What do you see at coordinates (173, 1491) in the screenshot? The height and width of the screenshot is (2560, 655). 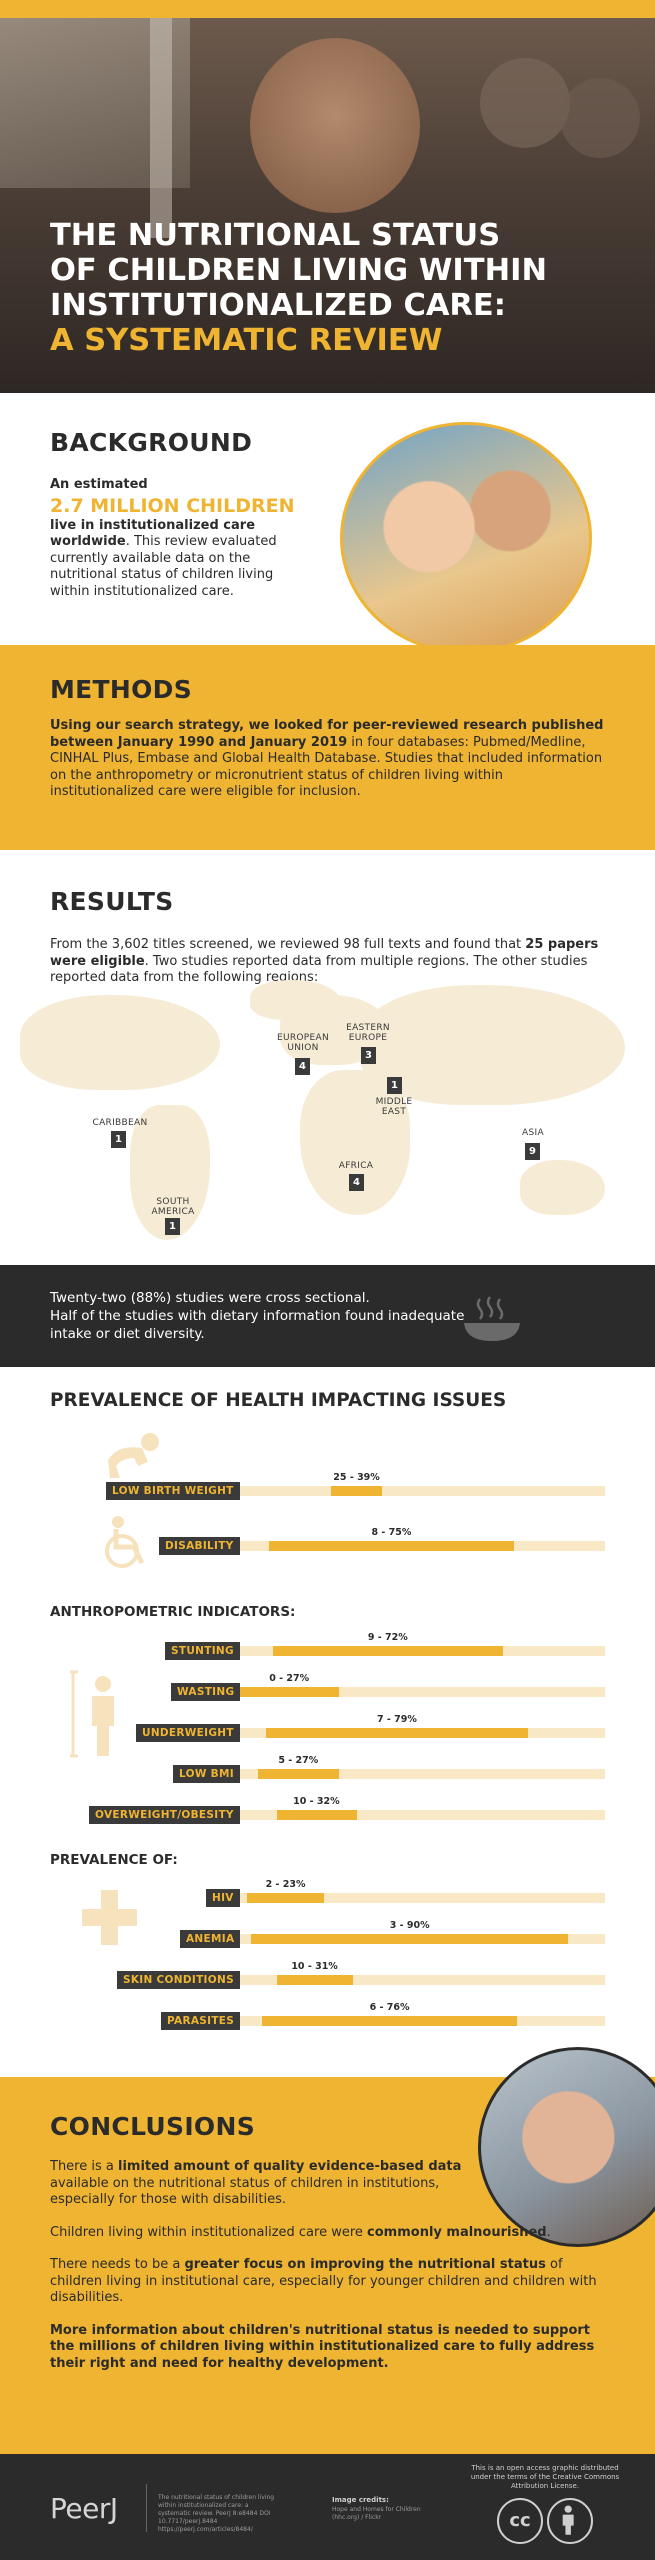 I see `indicator-label: LOW BIRTH WEIGHT` at bounding box center [173, 1491].